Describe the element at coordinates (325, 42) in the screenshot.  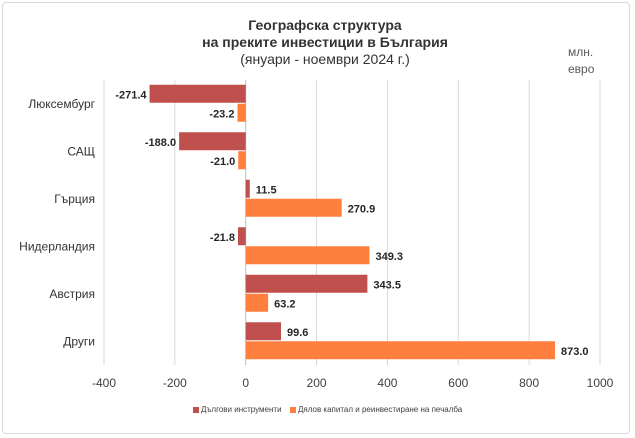
I see `chart-title-line2: на преките инвестиции в България` at that location.